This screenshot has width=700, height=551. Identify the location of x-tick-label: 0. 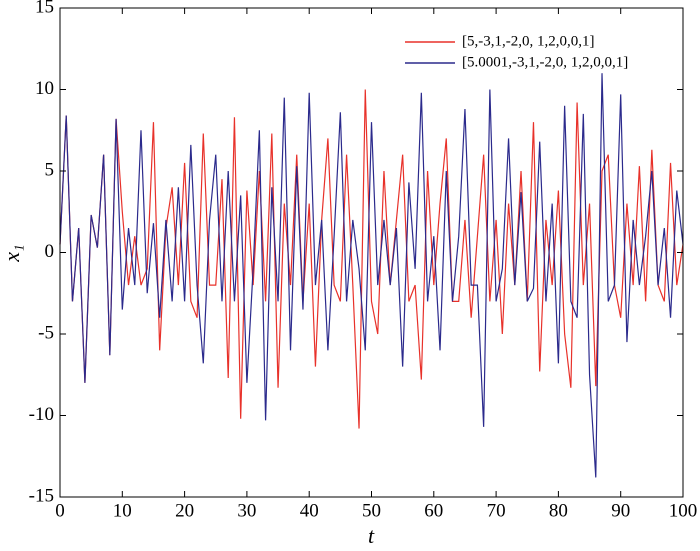
(60, 510).